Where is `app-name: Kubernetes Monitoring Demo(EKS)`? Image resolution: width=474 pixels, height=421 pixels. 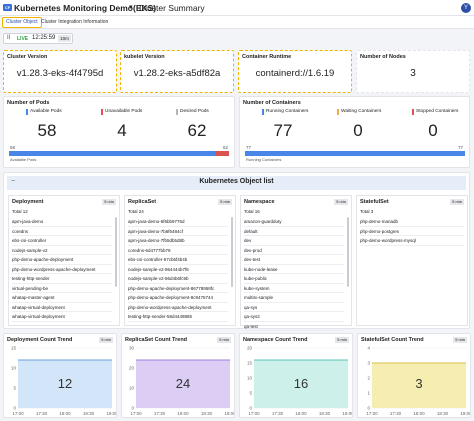 app-name: Kubernetes Monitoring Demo(EKS) is located at coordinates (85, 8).